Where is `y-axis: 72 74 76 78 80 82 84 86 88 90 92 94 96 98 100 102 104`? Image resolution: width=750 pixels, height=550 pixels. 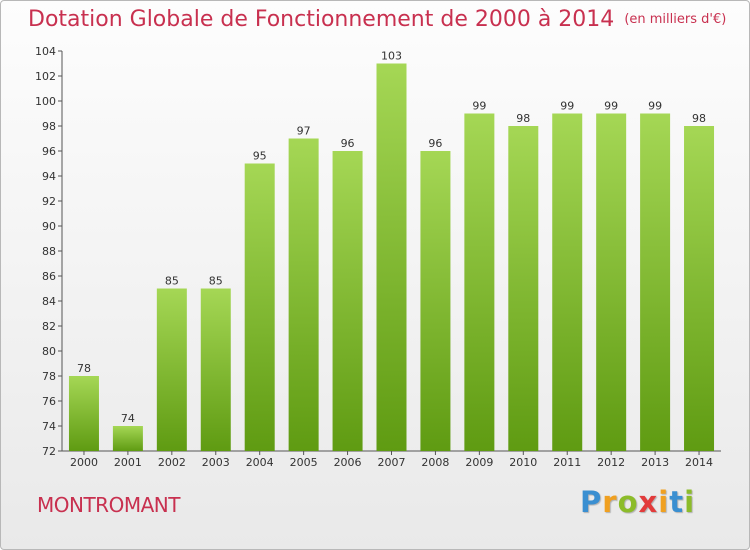 y-axis: 72 74 76 78 80 82 84 86 88 90 92 94 96 98 100 102 104 is located at coordinates (49, 251).